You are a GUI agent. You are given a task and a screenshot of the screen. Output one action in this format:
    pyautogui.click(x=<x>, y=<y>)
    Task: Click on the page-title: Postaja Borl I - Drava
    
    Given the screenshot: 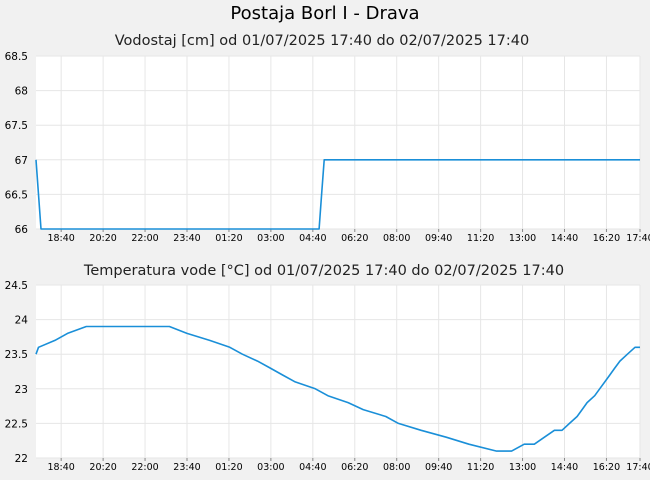 What is the action you would take?
    pyautogui.click(x=325, y=13)
    